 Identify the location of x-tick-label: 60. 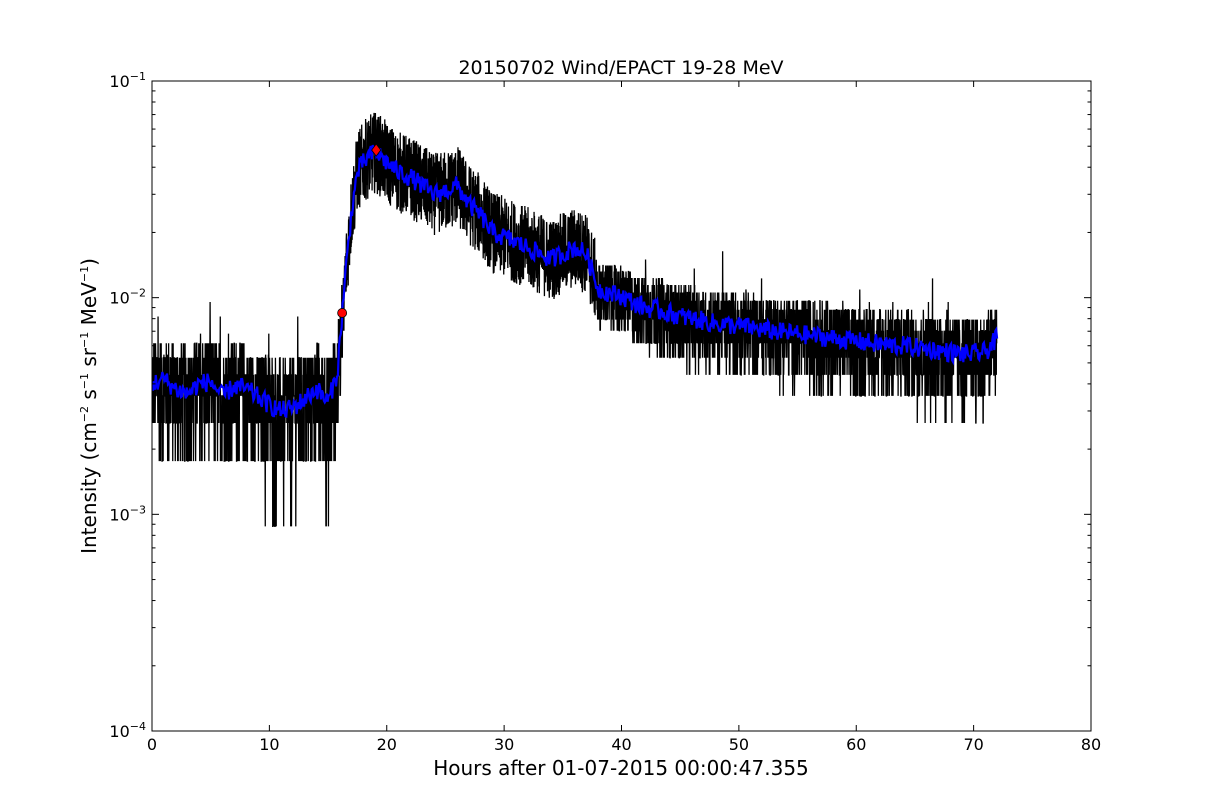
(856, 744).